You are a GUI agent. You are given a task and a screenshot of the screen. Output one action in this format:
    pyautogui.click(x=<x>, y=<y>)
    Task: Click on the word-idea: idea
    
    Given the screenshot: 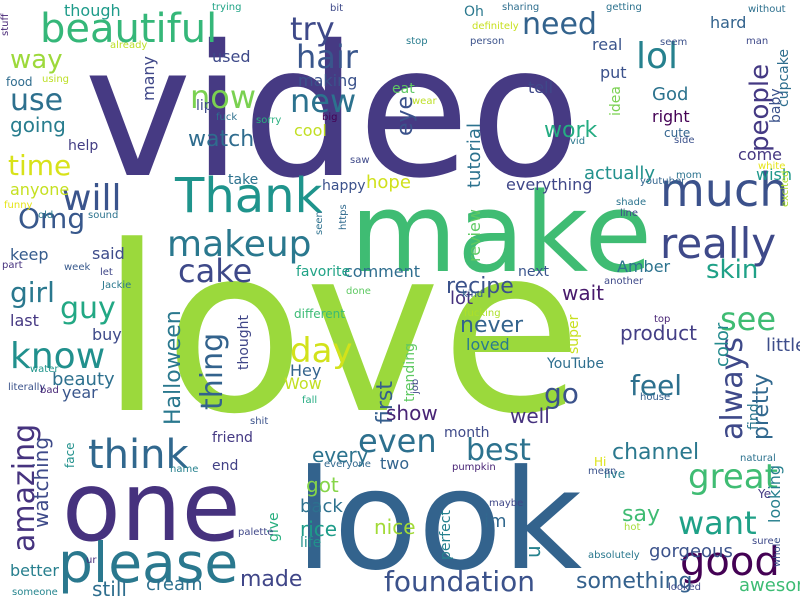 What is the action you would take?
    pyautogui.click(x=616, y=101)
    